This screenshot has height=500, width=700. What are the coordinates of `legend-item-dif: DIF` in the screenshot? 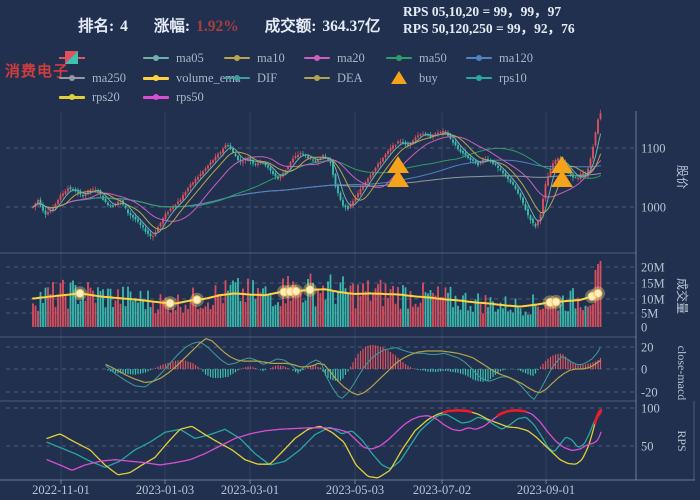 It's located at (250, 78).